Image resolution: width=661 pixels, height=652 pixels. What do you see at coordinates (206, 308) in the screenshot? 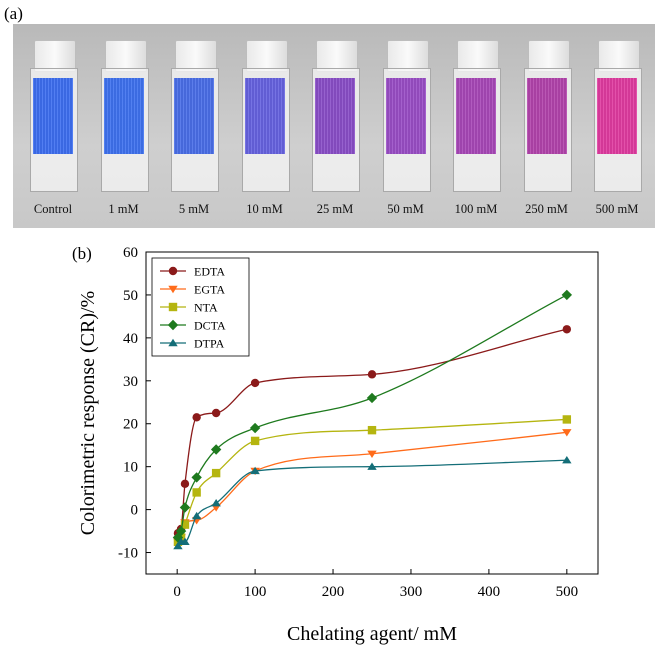
I see `legend-label-nta: NTA` at bounding box center [206, 308].